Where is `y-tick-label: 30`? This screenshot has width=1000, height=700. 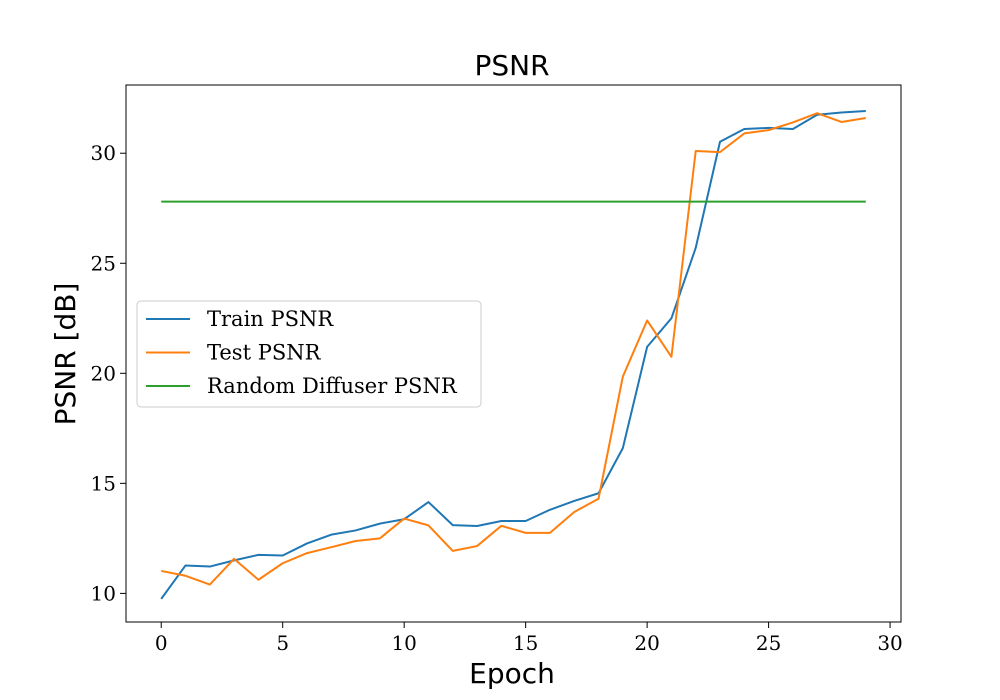 y-tick-label: 30 is located at coordinates (103, 153).